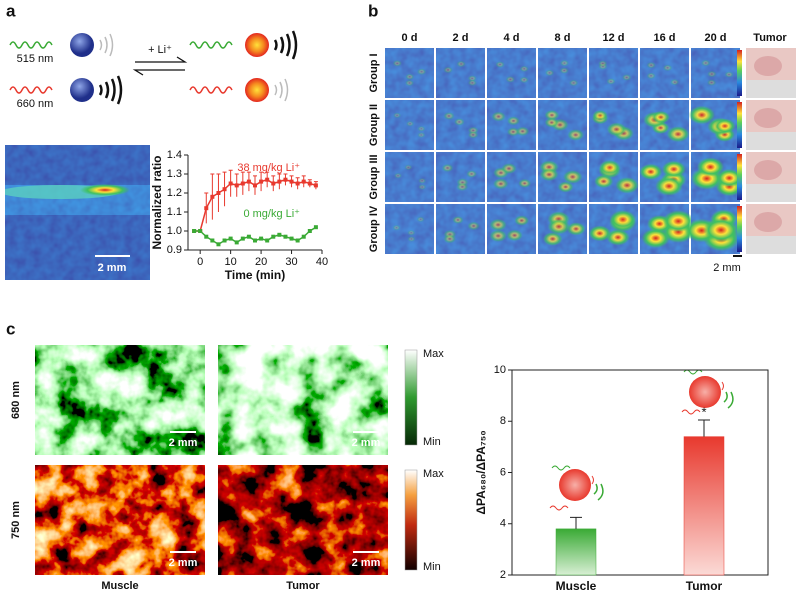 Image resolution: width=800 pixels, height=595 pixels. I want to click on column-header: Tumor, so click(770, 38).